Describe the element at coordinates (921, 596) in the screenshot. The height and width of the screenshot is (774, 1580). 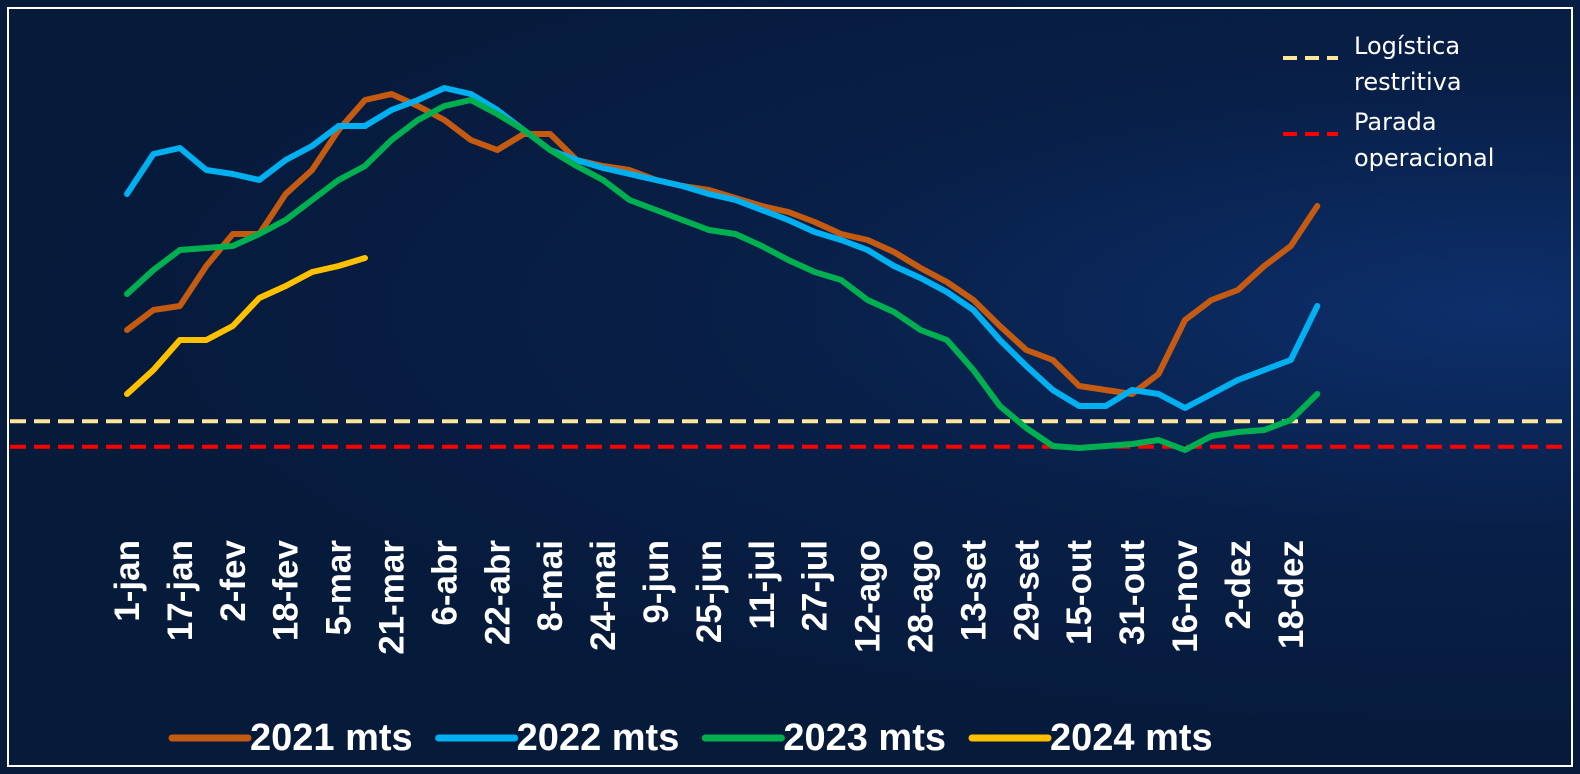
I see `x-tick-label: 28-ago` at that location.